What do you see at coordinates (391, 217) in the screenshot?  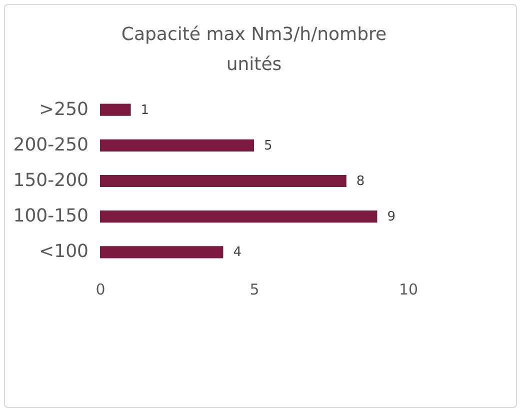 I see `data-label: 9` at bounding box center [391, 217].